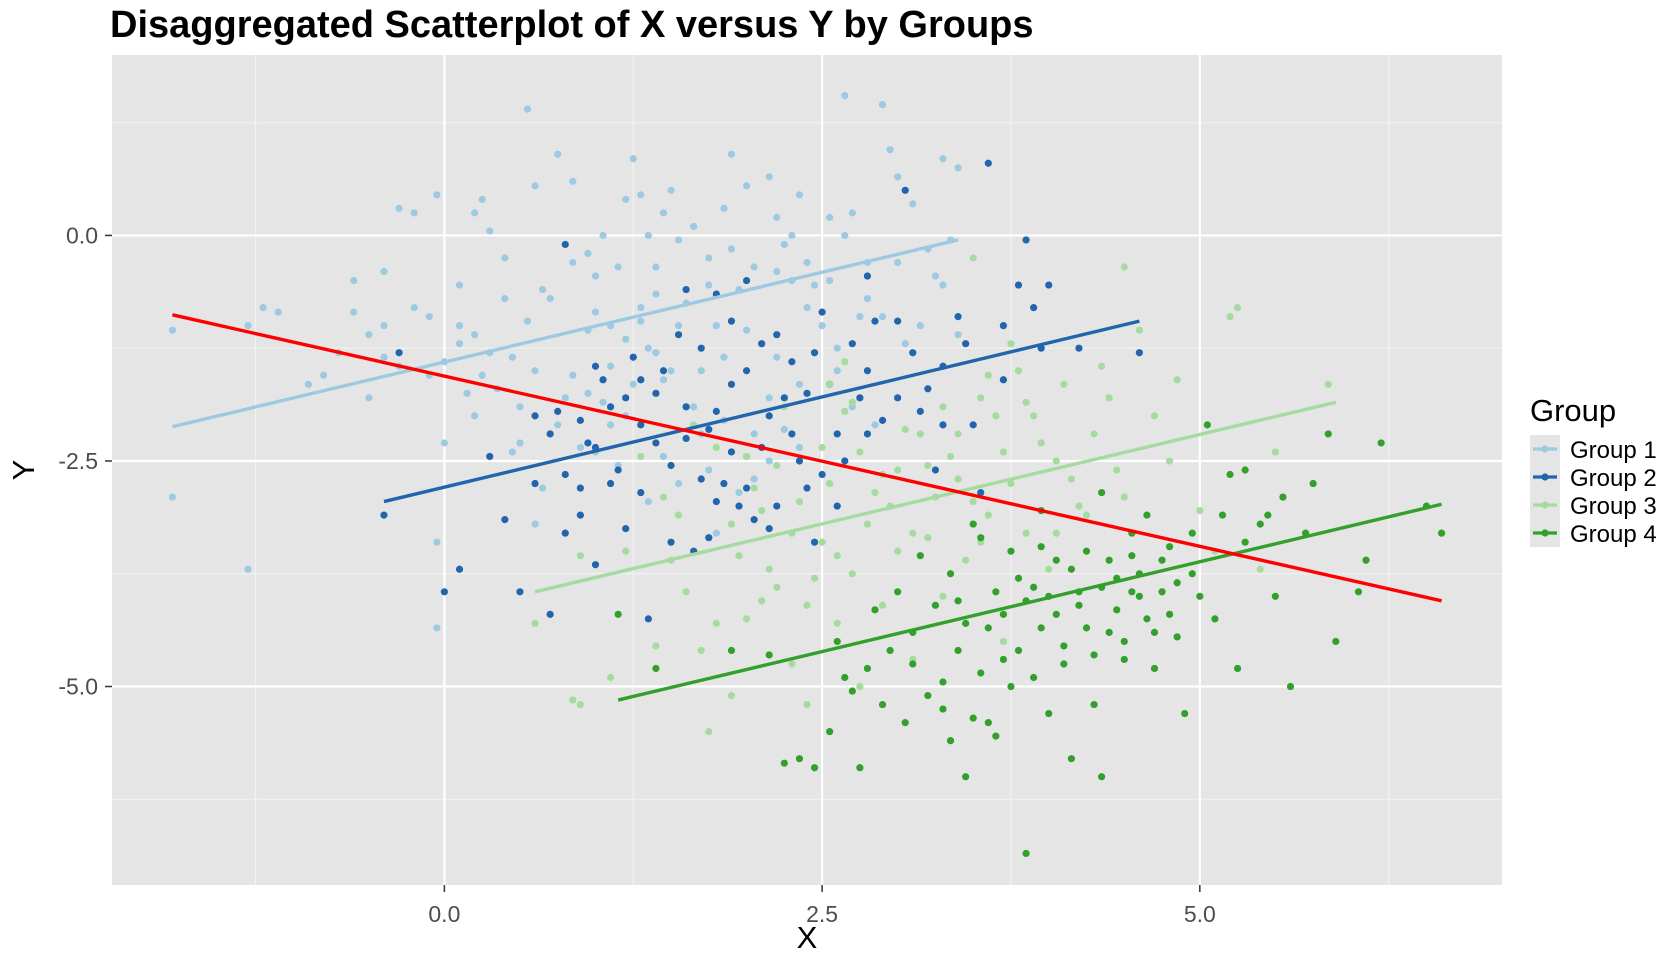 This screenshot has width=1680, height=960. I want to click on legend-label: Group 1, so click(1613, 450).